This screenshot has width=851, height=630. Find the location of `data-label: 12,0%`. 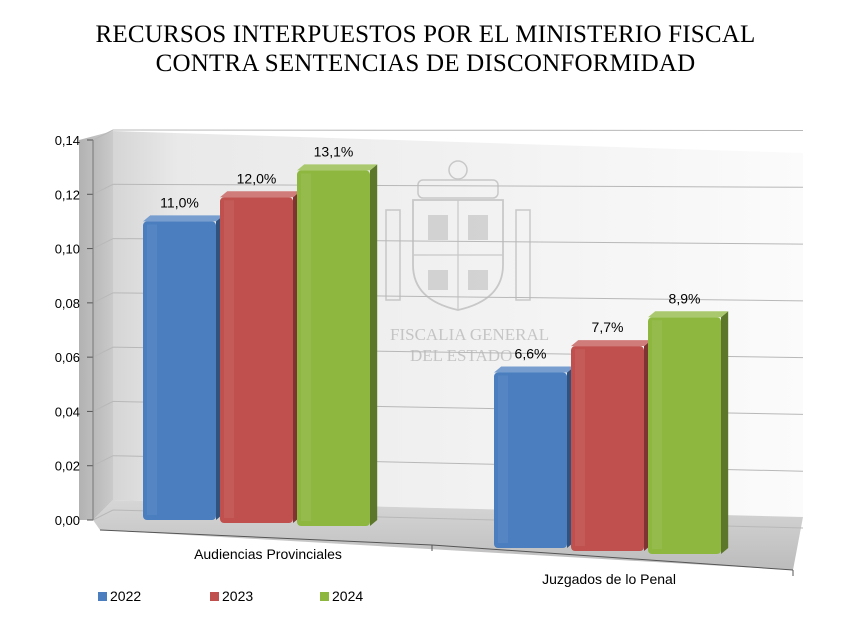

data-label: 12,0% is located at coordinates (257, 178).